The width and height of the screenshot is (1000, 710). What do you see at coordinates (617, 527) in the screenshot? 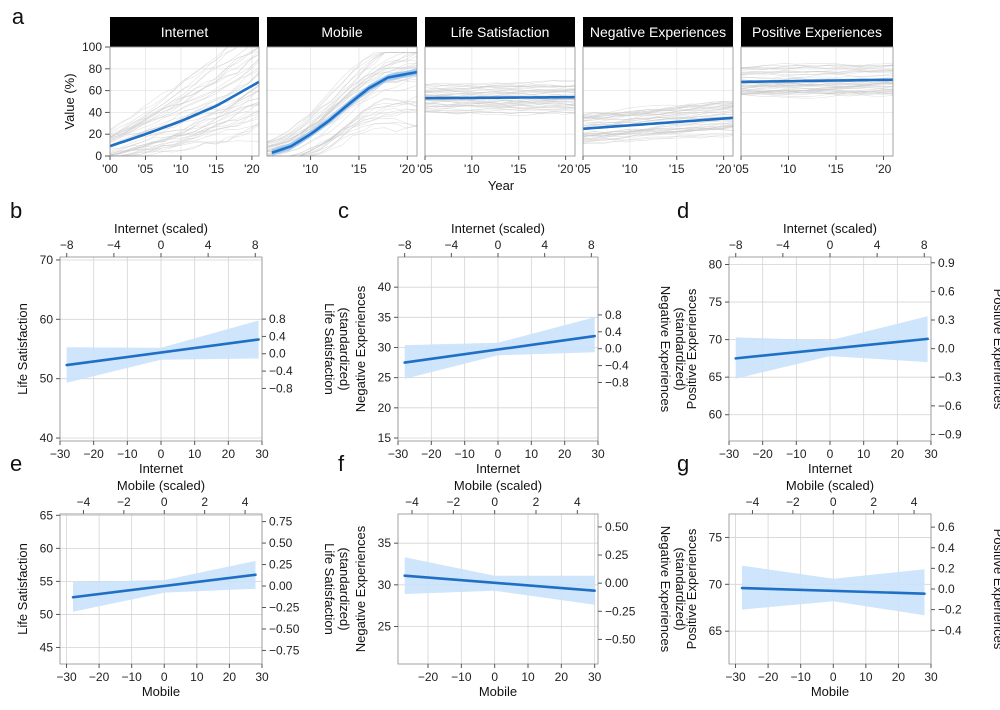
I see `right-tick-label: 0.50` at bounding box center [617, 527].